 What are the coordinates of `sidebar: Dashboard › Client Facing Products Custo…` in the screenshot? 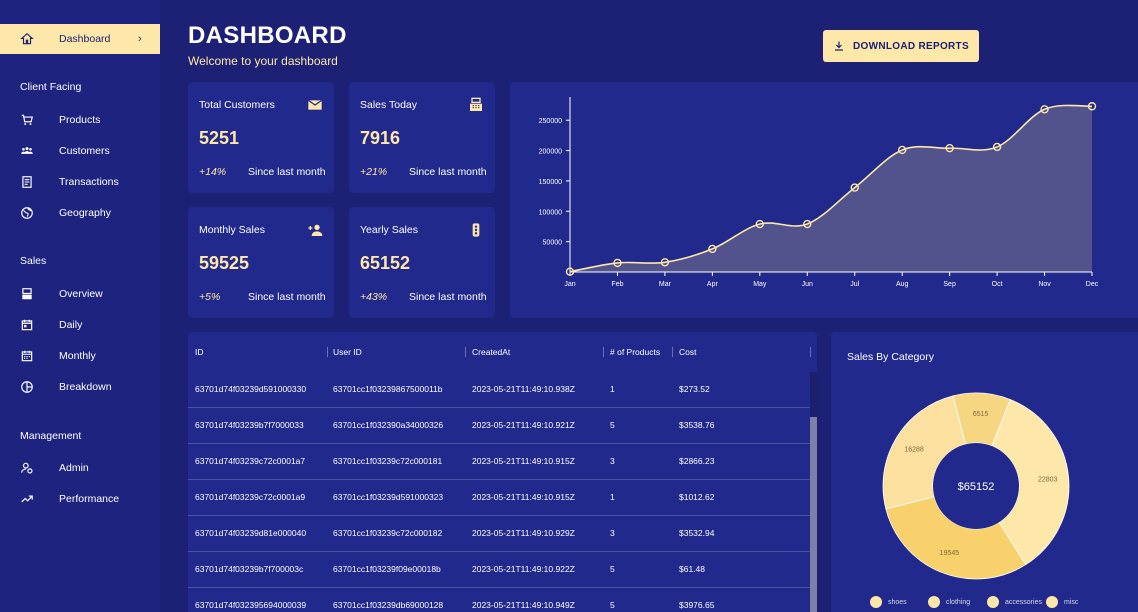 It's located at (80, 306).